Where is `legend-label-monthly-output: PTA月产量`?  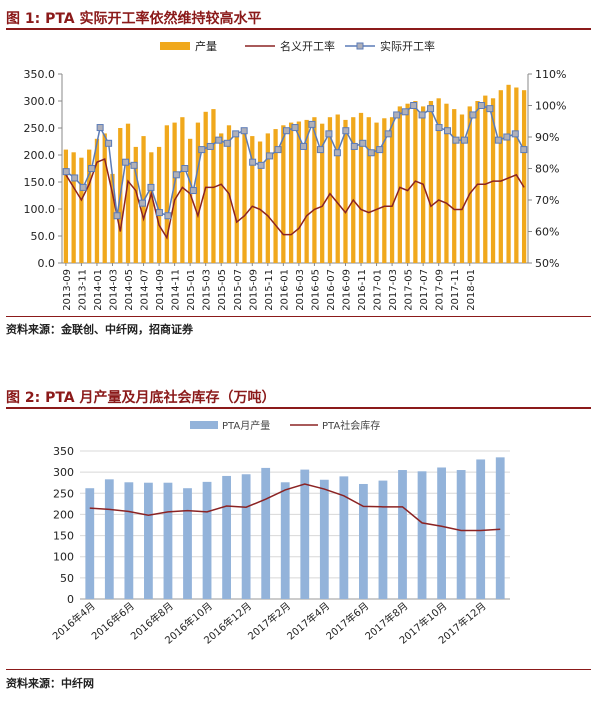
legend-label-monthly-output: PTA月产量 is located at coordinates (246, 425).